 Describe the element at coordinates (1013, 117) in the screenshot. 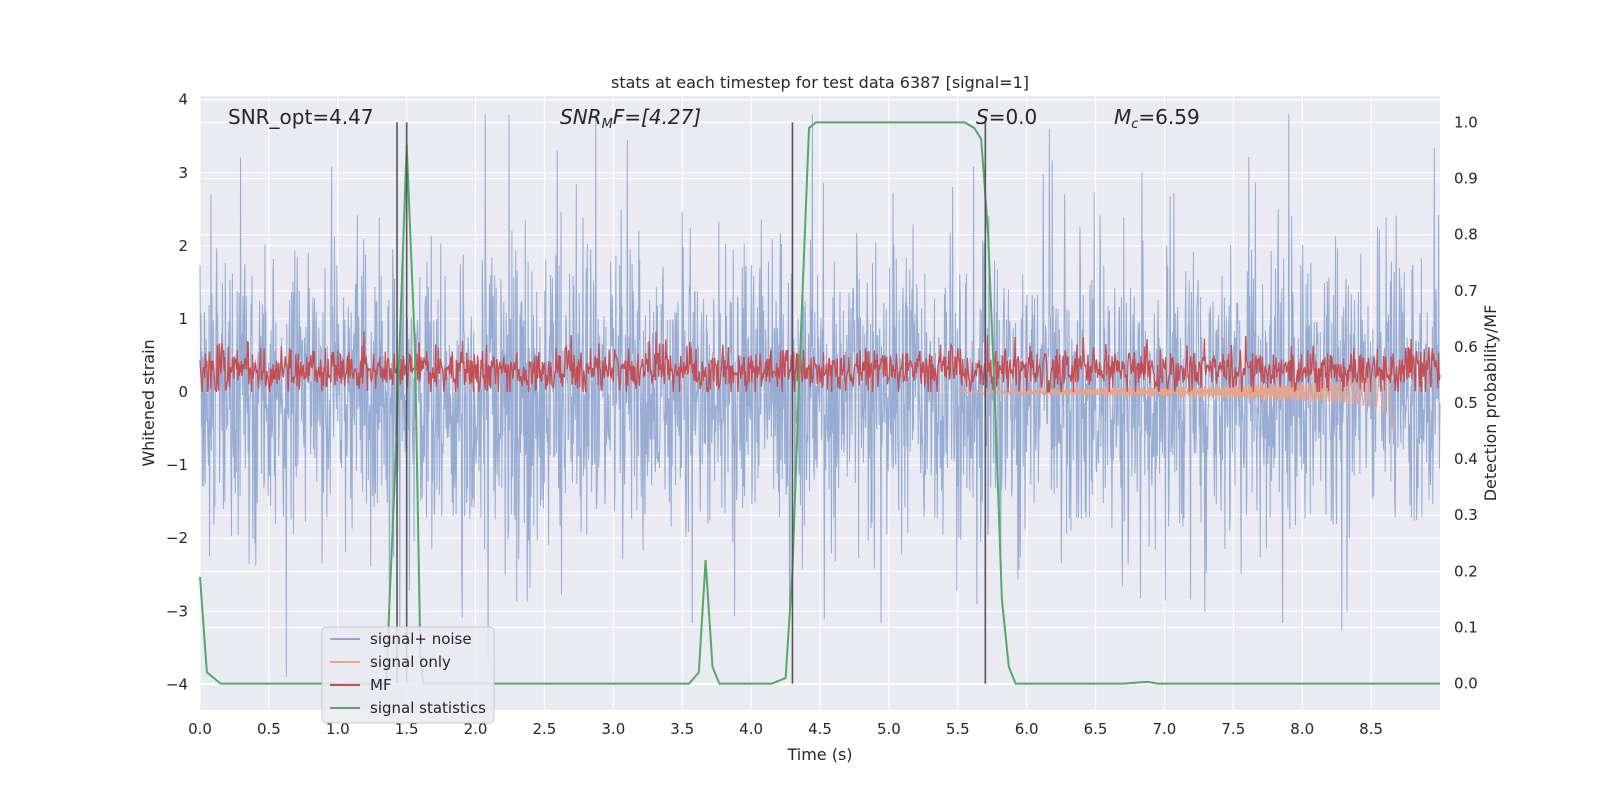

I see `annotation-s-value: =0.0` at that location.